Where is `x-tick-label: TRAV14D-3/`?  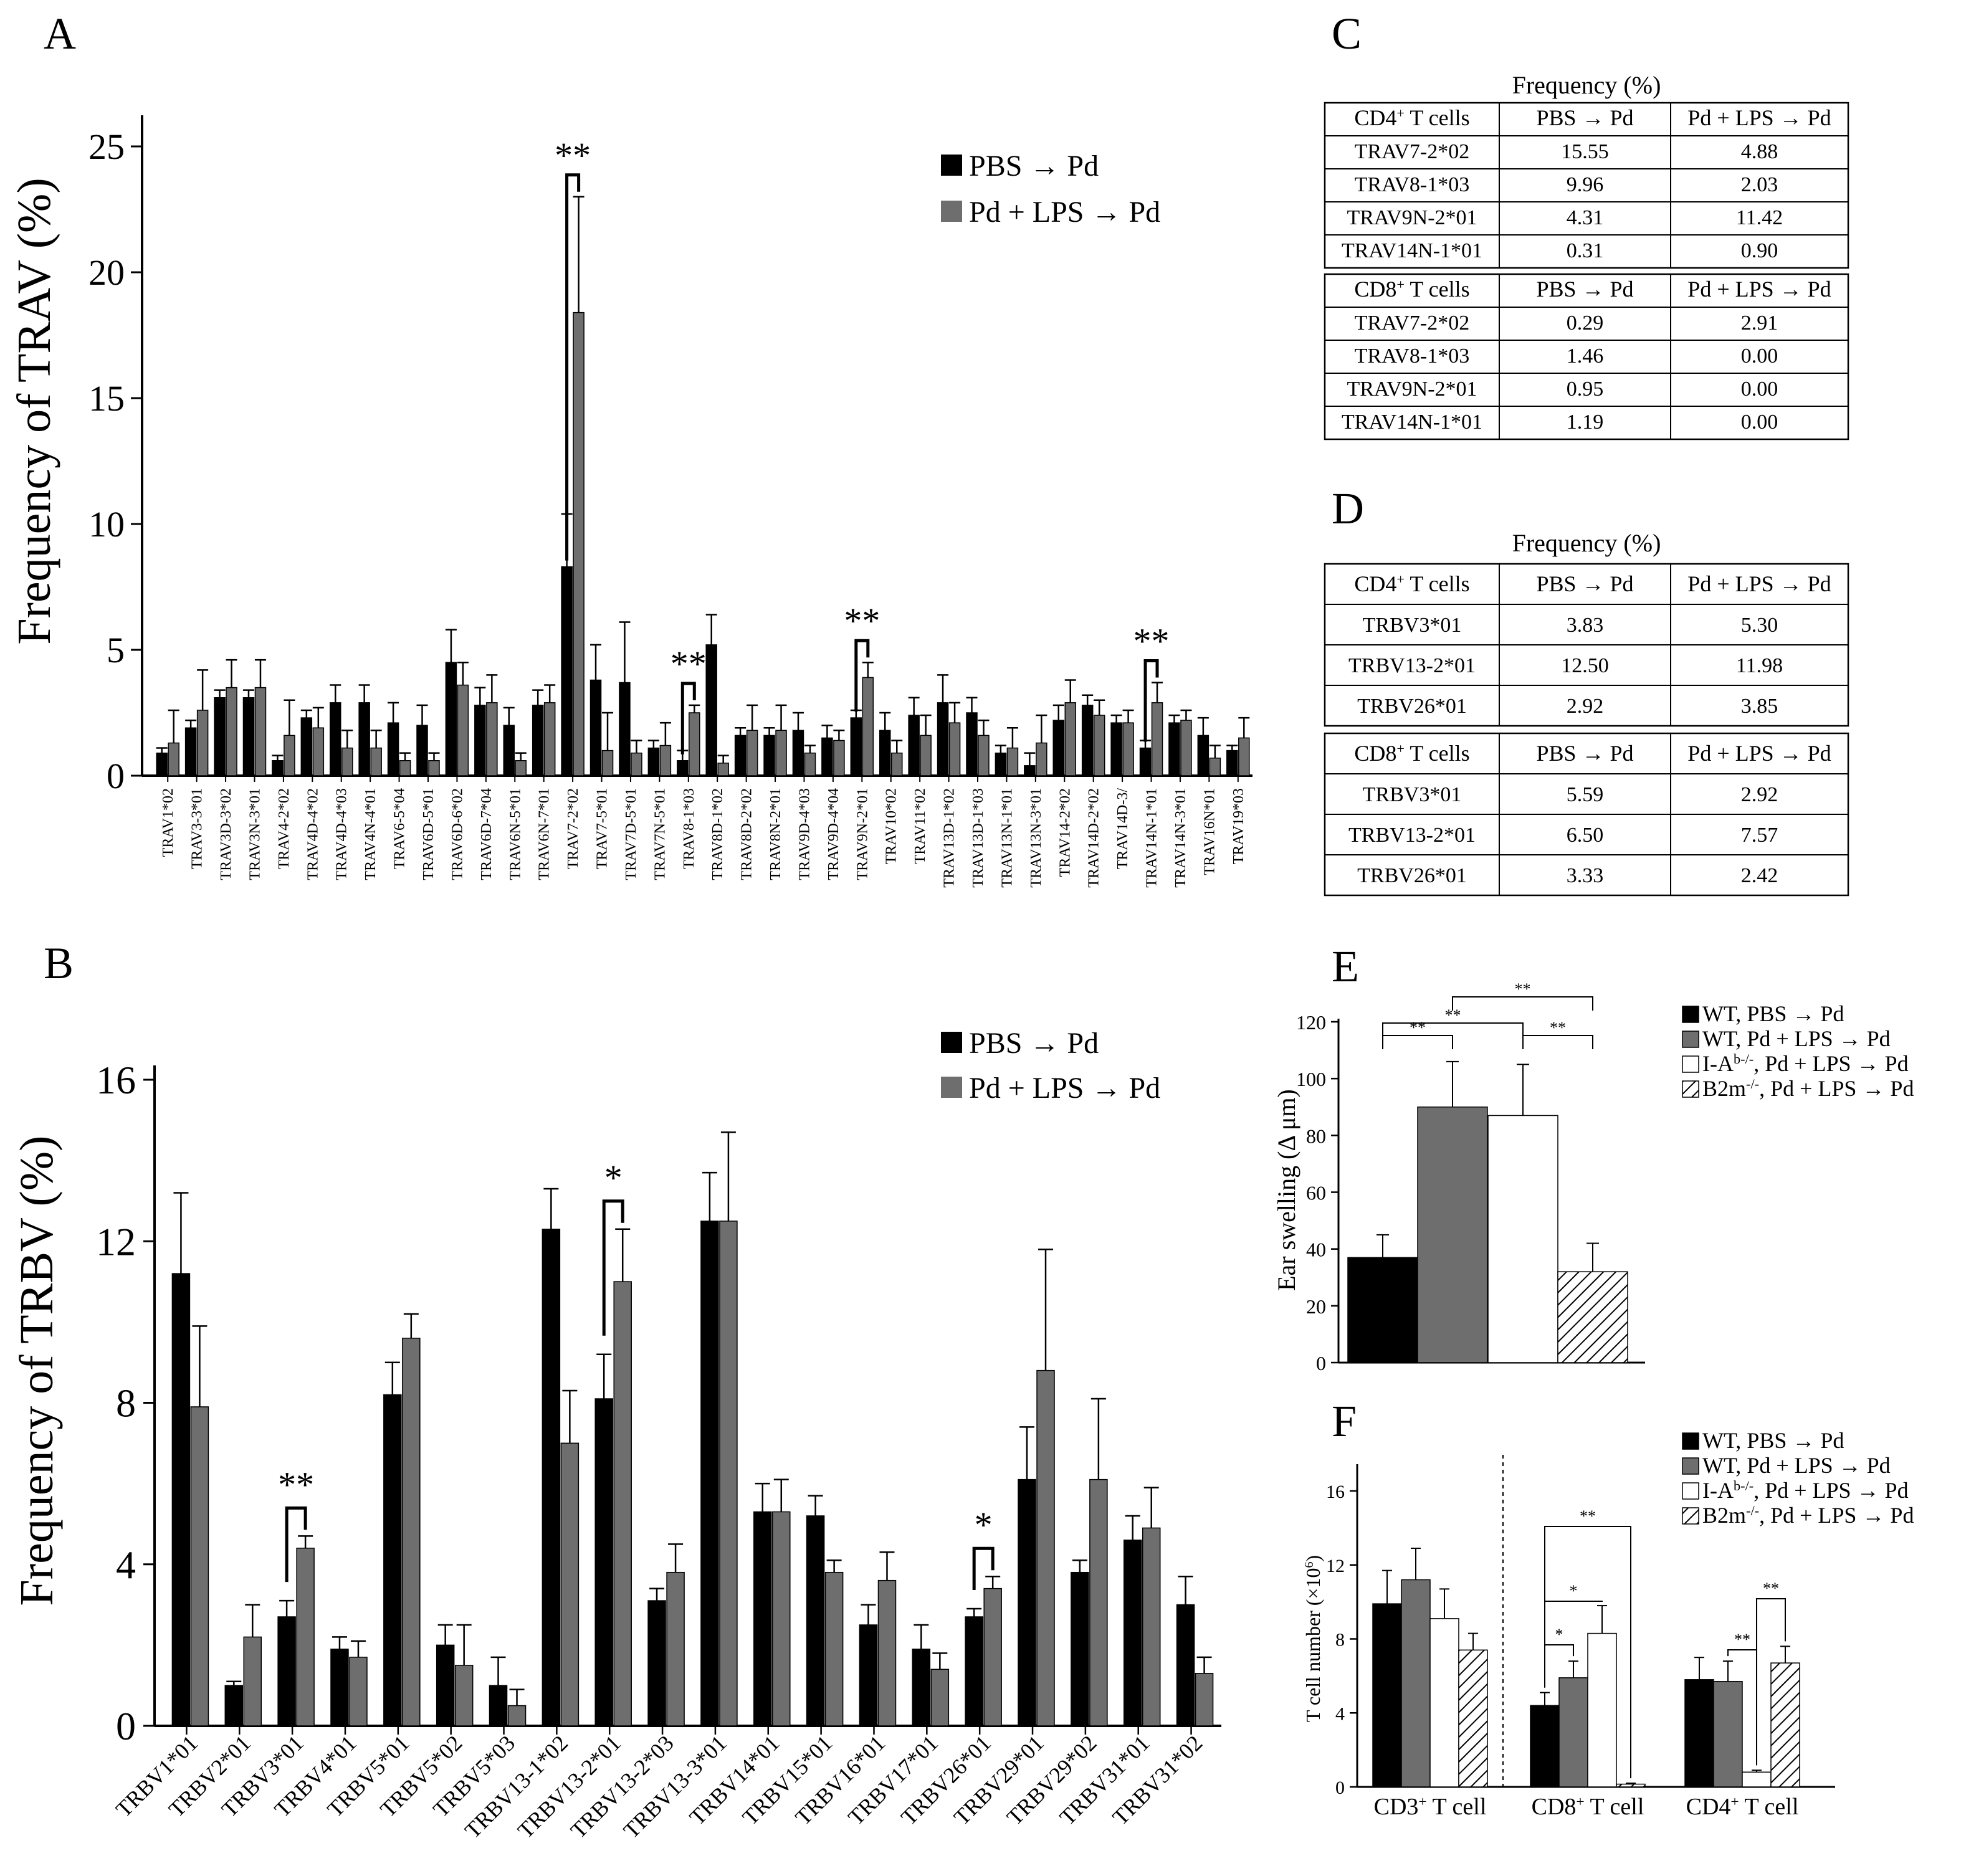
x-tick-label: TRAV14D-3/ is located at coordinates (1123, 829).